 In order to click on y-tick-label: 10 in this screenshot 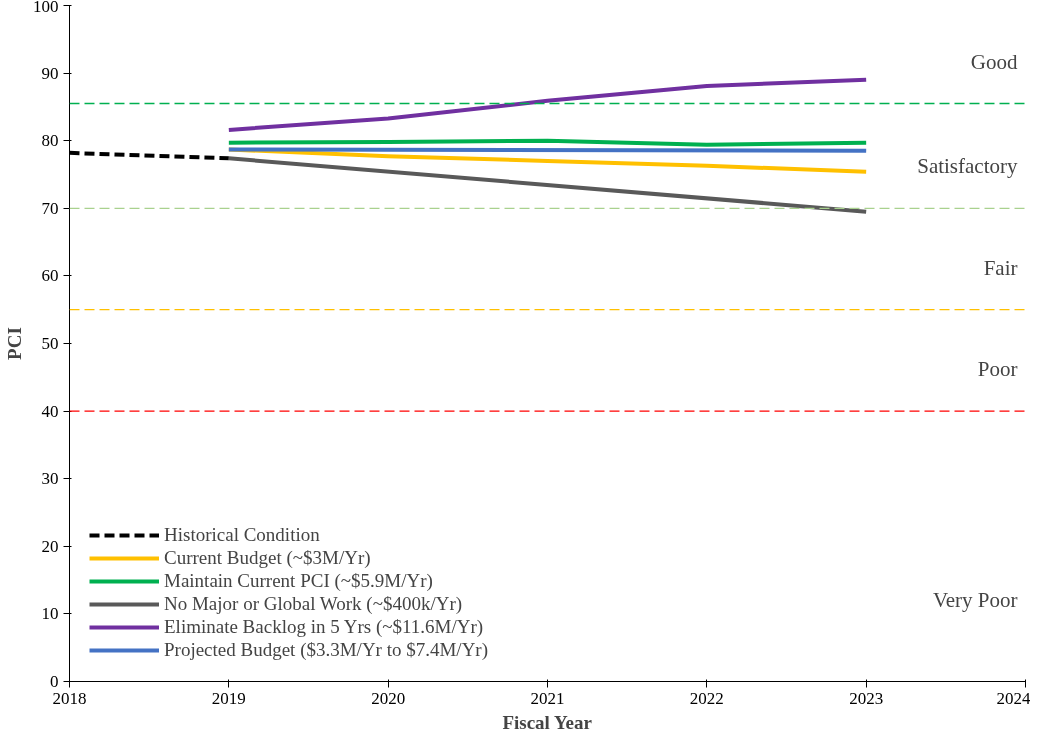, I will do `click(50, 614)`.